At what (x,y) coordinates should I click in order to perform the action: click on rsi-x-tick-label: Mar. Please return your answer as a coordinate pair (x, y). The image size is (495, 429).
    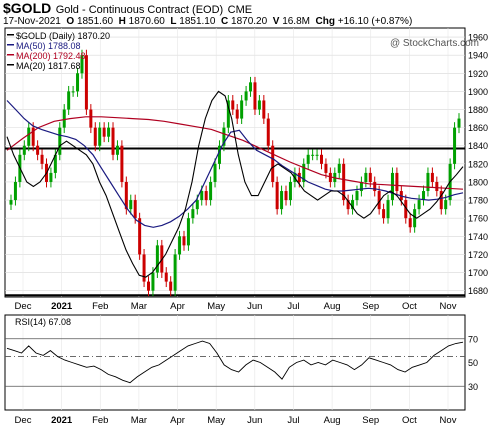
    Looking at the image, I should click on (139, 420).